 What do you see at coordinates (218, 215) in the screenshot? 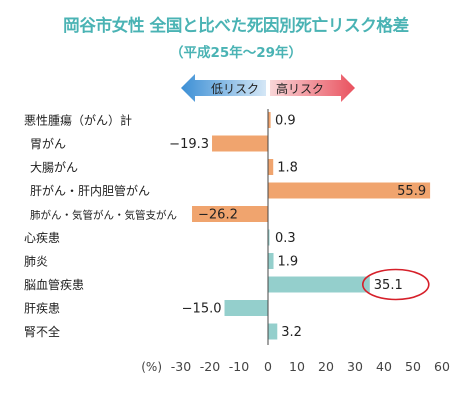
I see `value-label: −26.2` at bounding box center [218, 215].